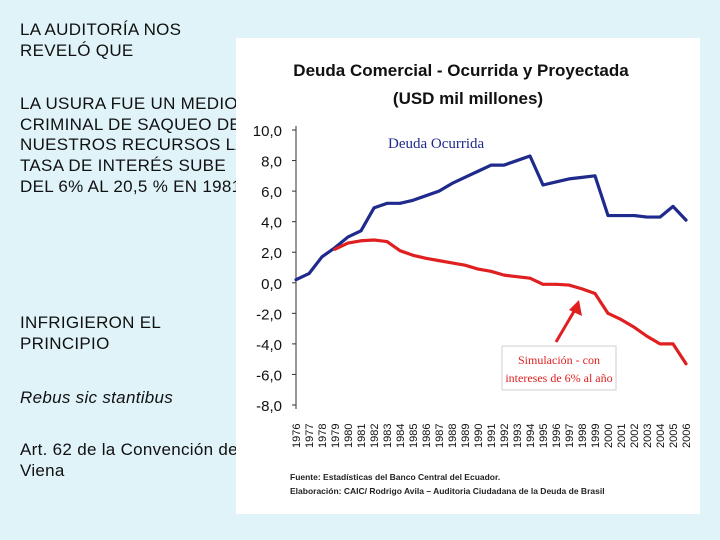 The image size is (720, 540). Describe the element at coordinates (461, 70) in the screenshot. I see `chart-title: Deuda Comercial - Ocurrida y Proyectada` at that location.